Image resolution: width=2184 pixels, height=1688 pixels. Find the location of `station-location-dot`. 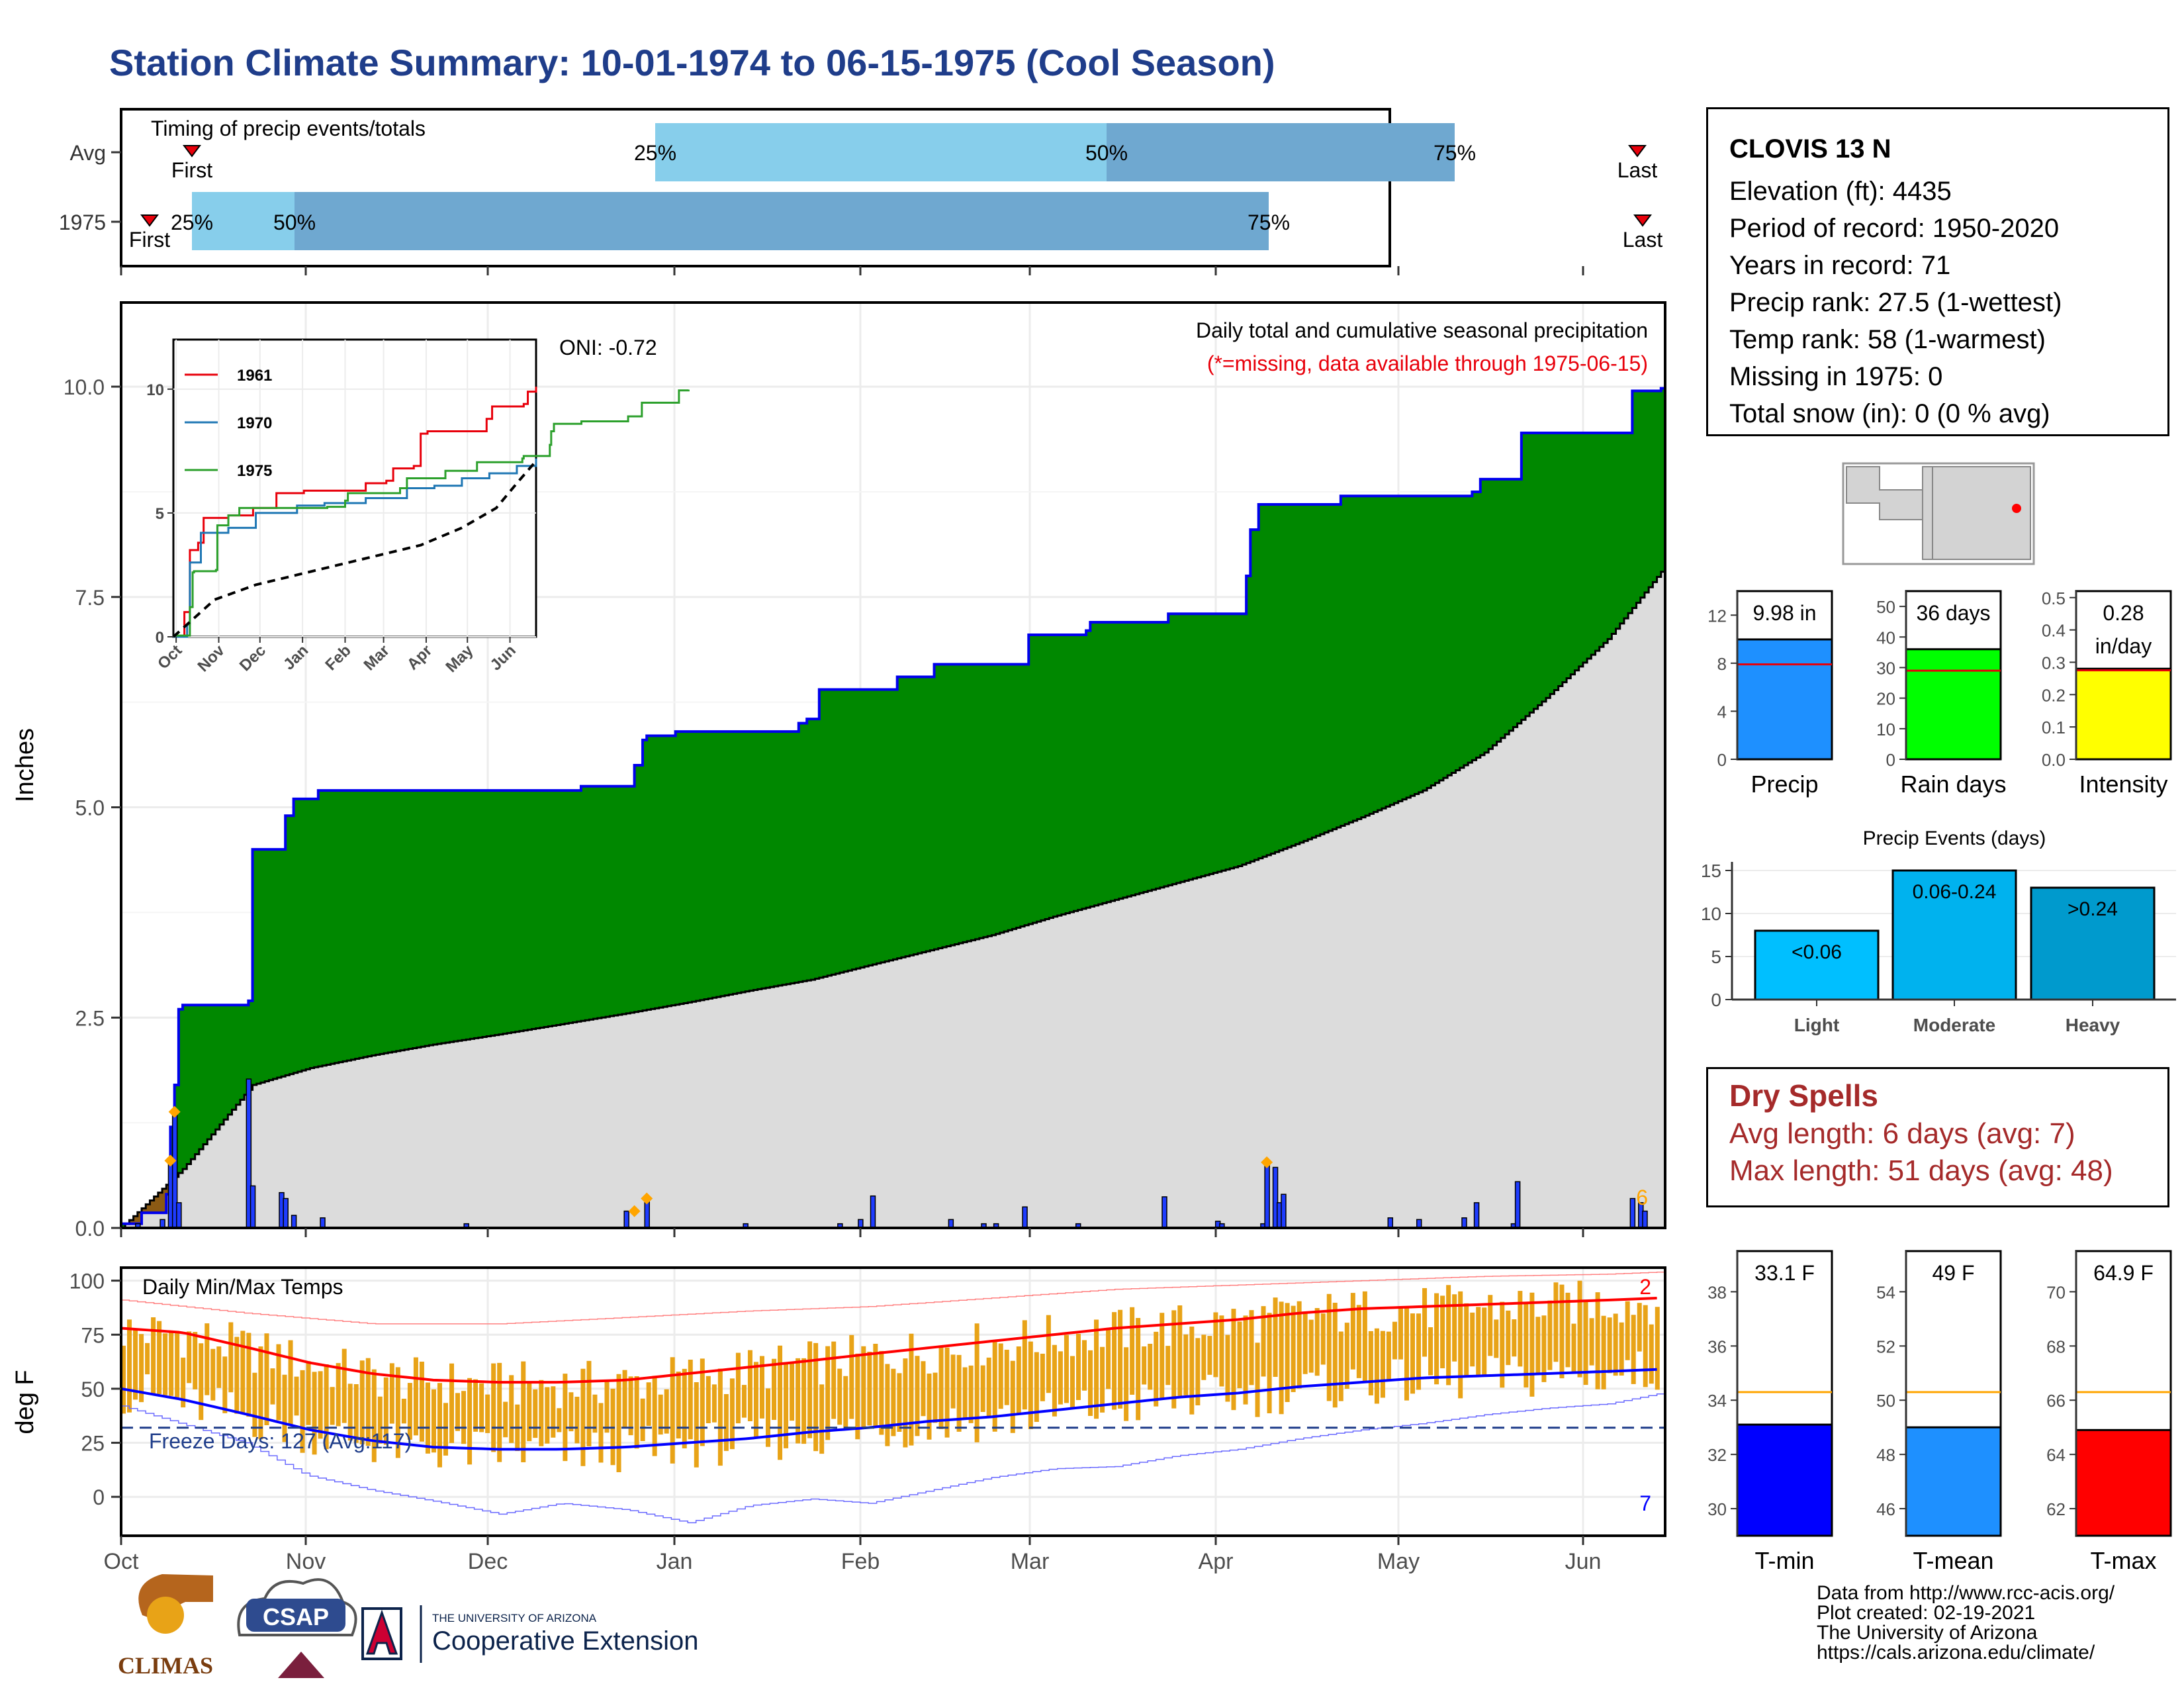

station-location-dot is located at coordinates (2016, 508).